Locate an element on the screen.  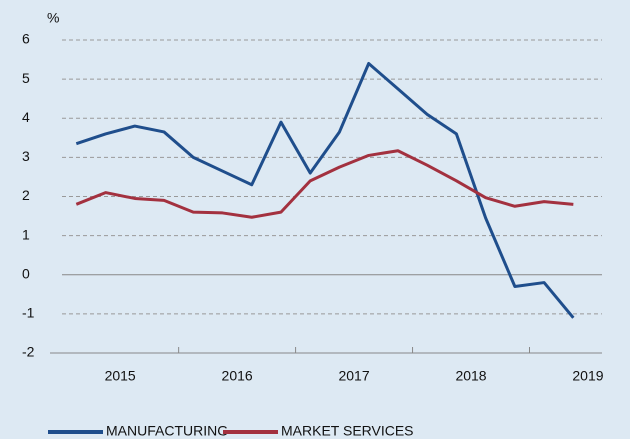
x-tick-label: 2019 is located at coordinates (587, 376).